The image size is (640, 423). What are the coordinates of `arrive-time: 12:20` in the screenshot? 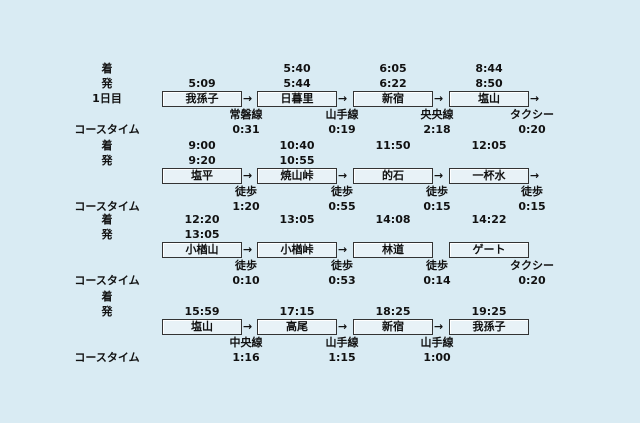 It's located at (202, 219).